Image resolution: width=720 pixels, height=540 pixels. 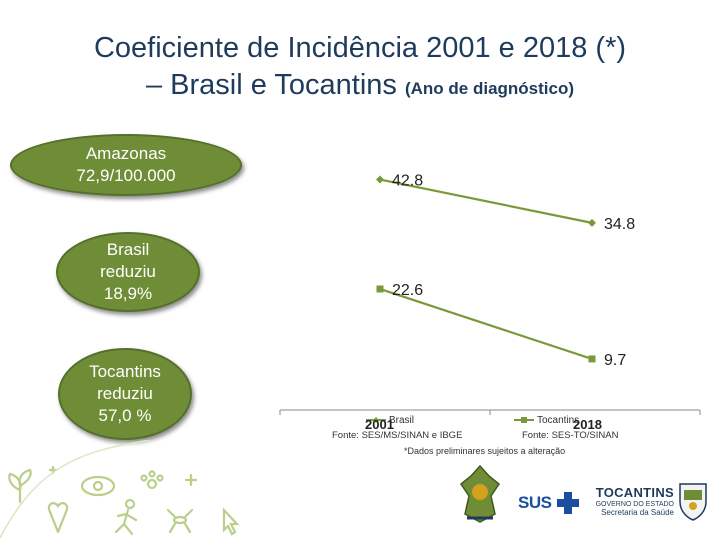 What do you see at coordinates (587, 424) in the screenshot?
I see `x-label-2018: 2018` at bounding box center [587, 424].